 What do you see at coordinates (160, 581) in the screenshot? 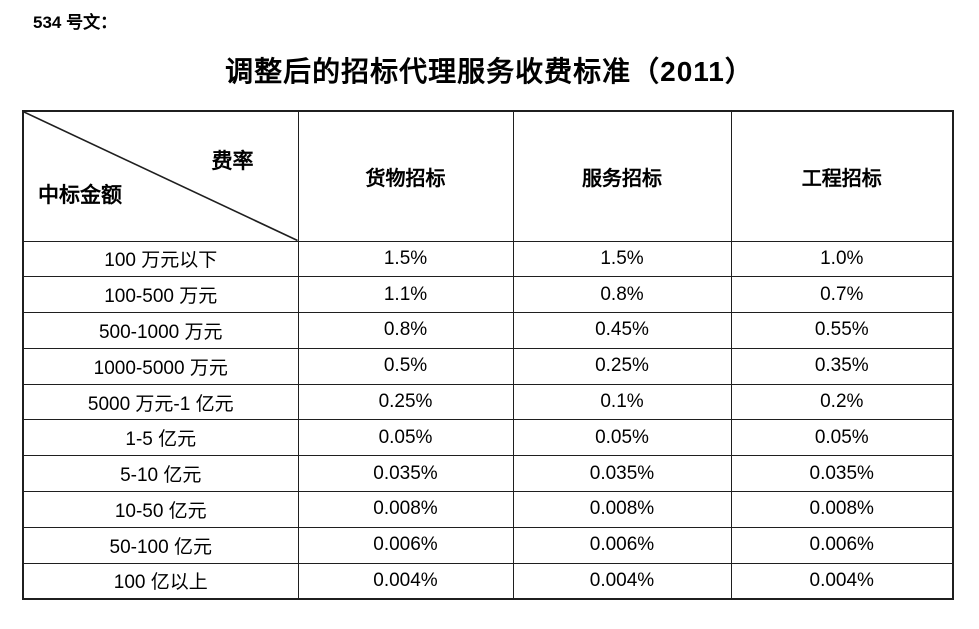
I see `row-label-amount-range: 100 亿以上` at bounding box center [160, 581].